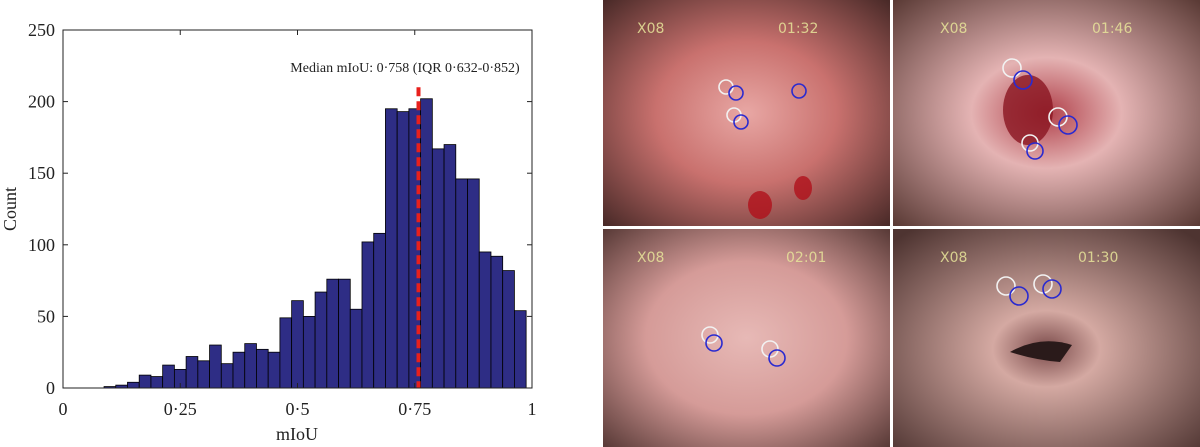  What do you see at coordinates (532, 409) in the screenshot?
I see `x-tick-label: 1` at bounding box center [532, 409].